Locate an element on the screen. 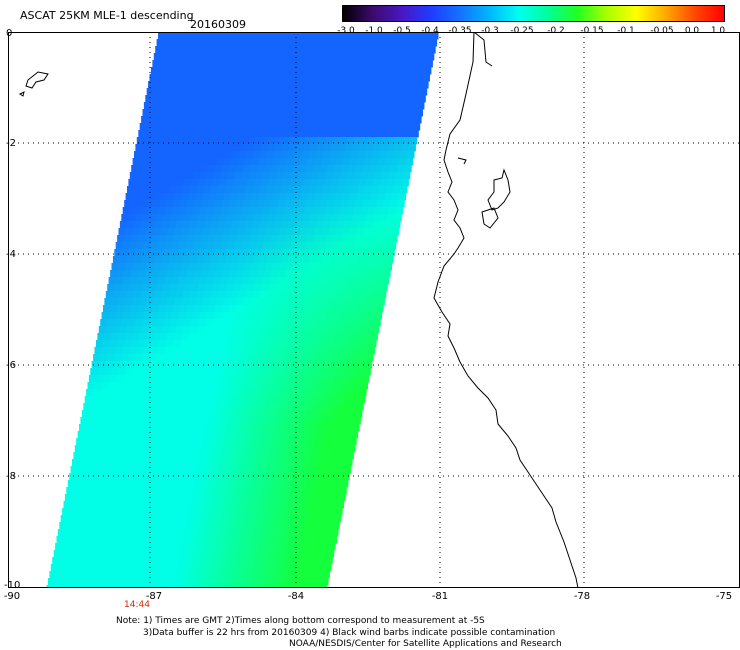 Image resolution: width=740 pixels, height=650 pixels. colorbar-label: -0.2 is located at coordinates (556, 31).